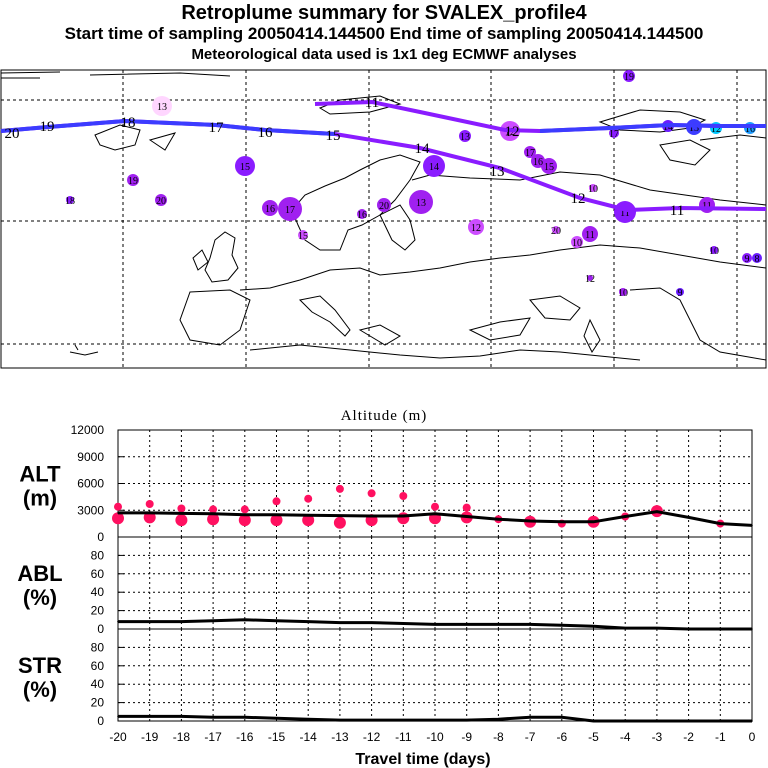 The width and height of the screenshot is (768, 768). I want to click on track-day-label: 12, so click(578, 199).